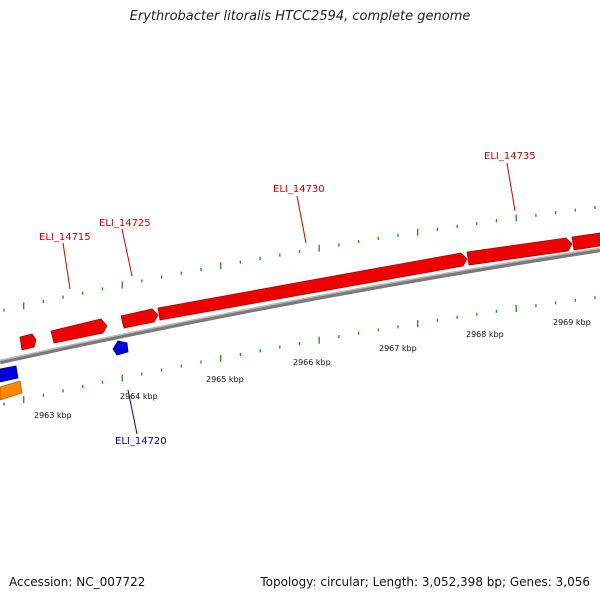 This screenshot has width=600, height=600. Describe the element at coordinates (141, 441) in the screenshot. I see `gene-label-eli-14720: ELI_14720` at that location.